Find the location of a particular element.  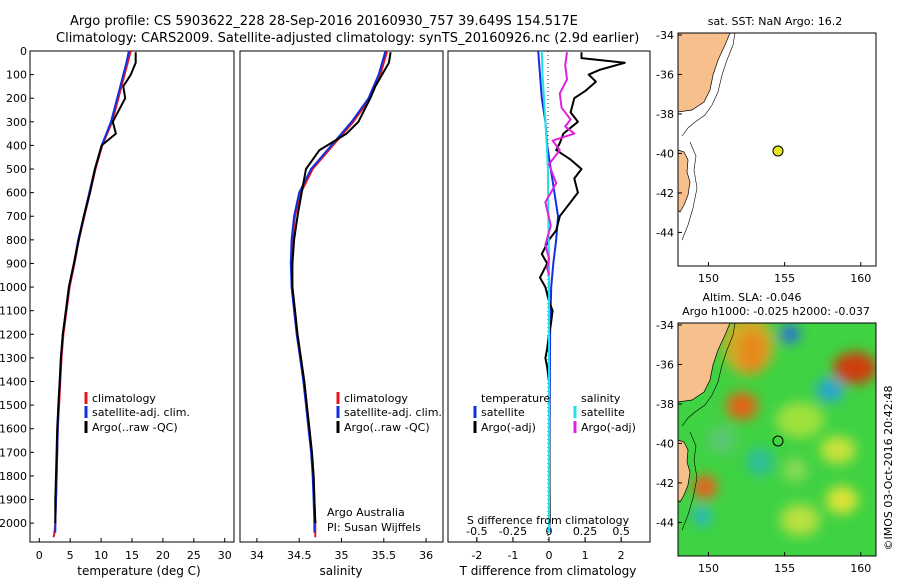

eddy-warm-halo is located at coordinates (748, 349).